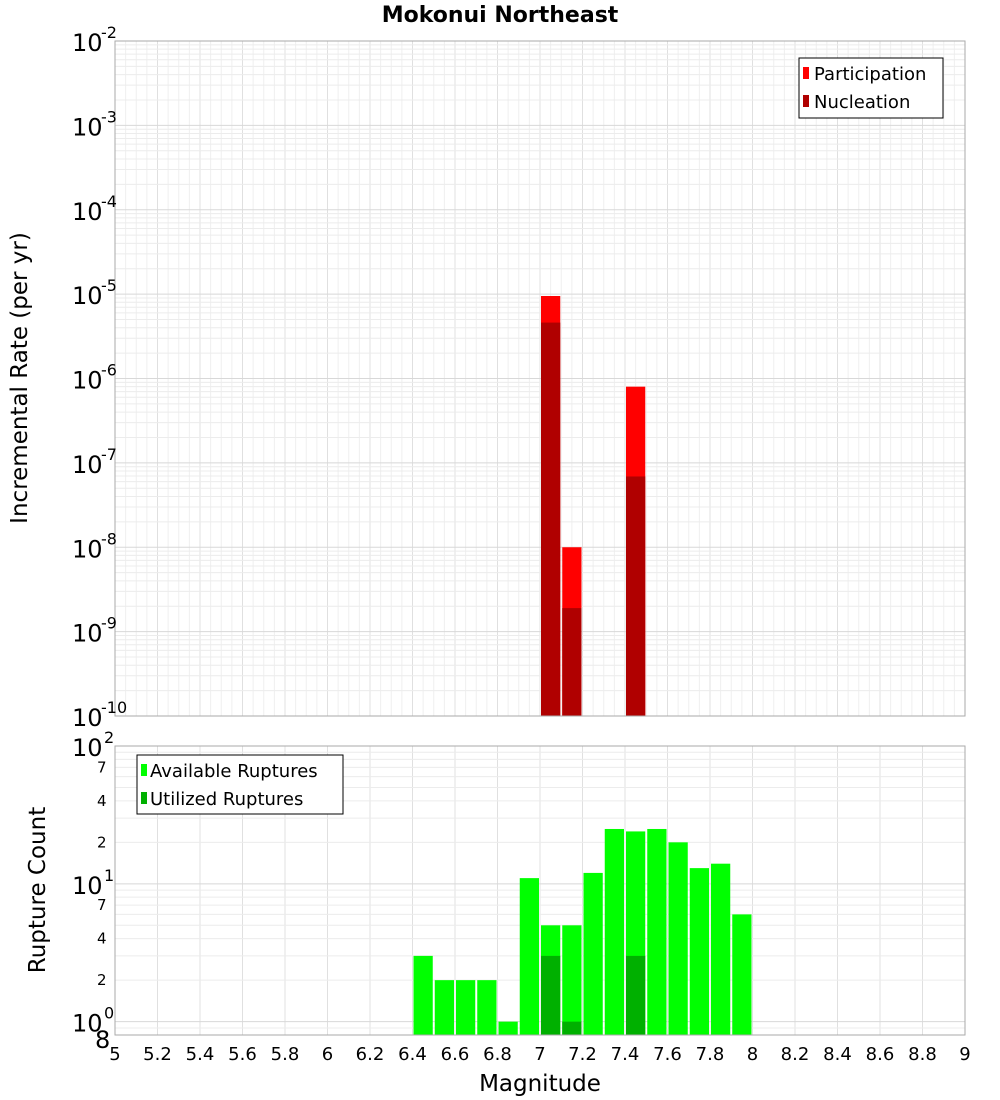 This screenshot has width=1000, height=1100. What do you see at coordinates (109, 875) in the screenshot?
I see `bottom-y-tick-exponent: 1` at bounding box center [109, 875].